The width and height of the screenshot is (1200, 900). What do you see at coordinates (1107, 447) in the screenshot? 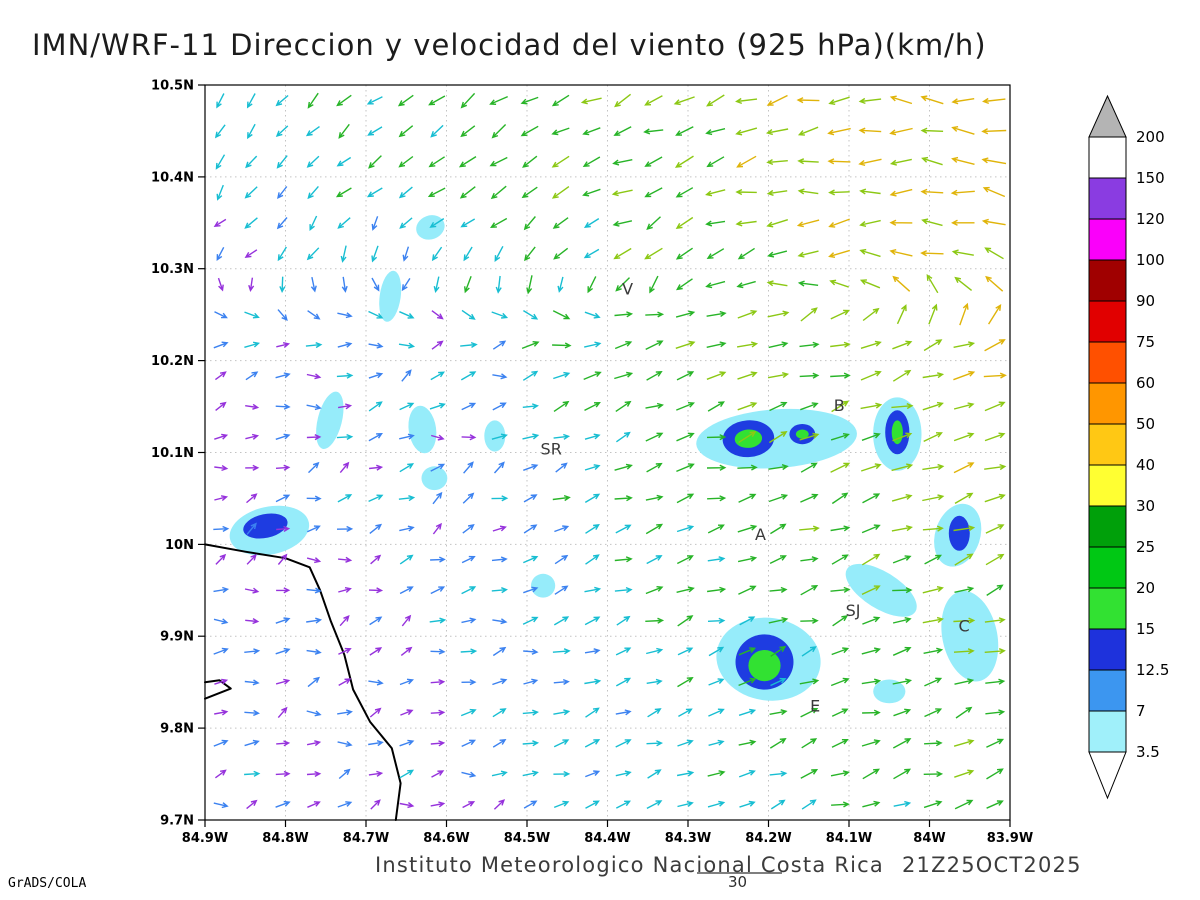
I see `colorbar` at bounding box center [1107, 447].